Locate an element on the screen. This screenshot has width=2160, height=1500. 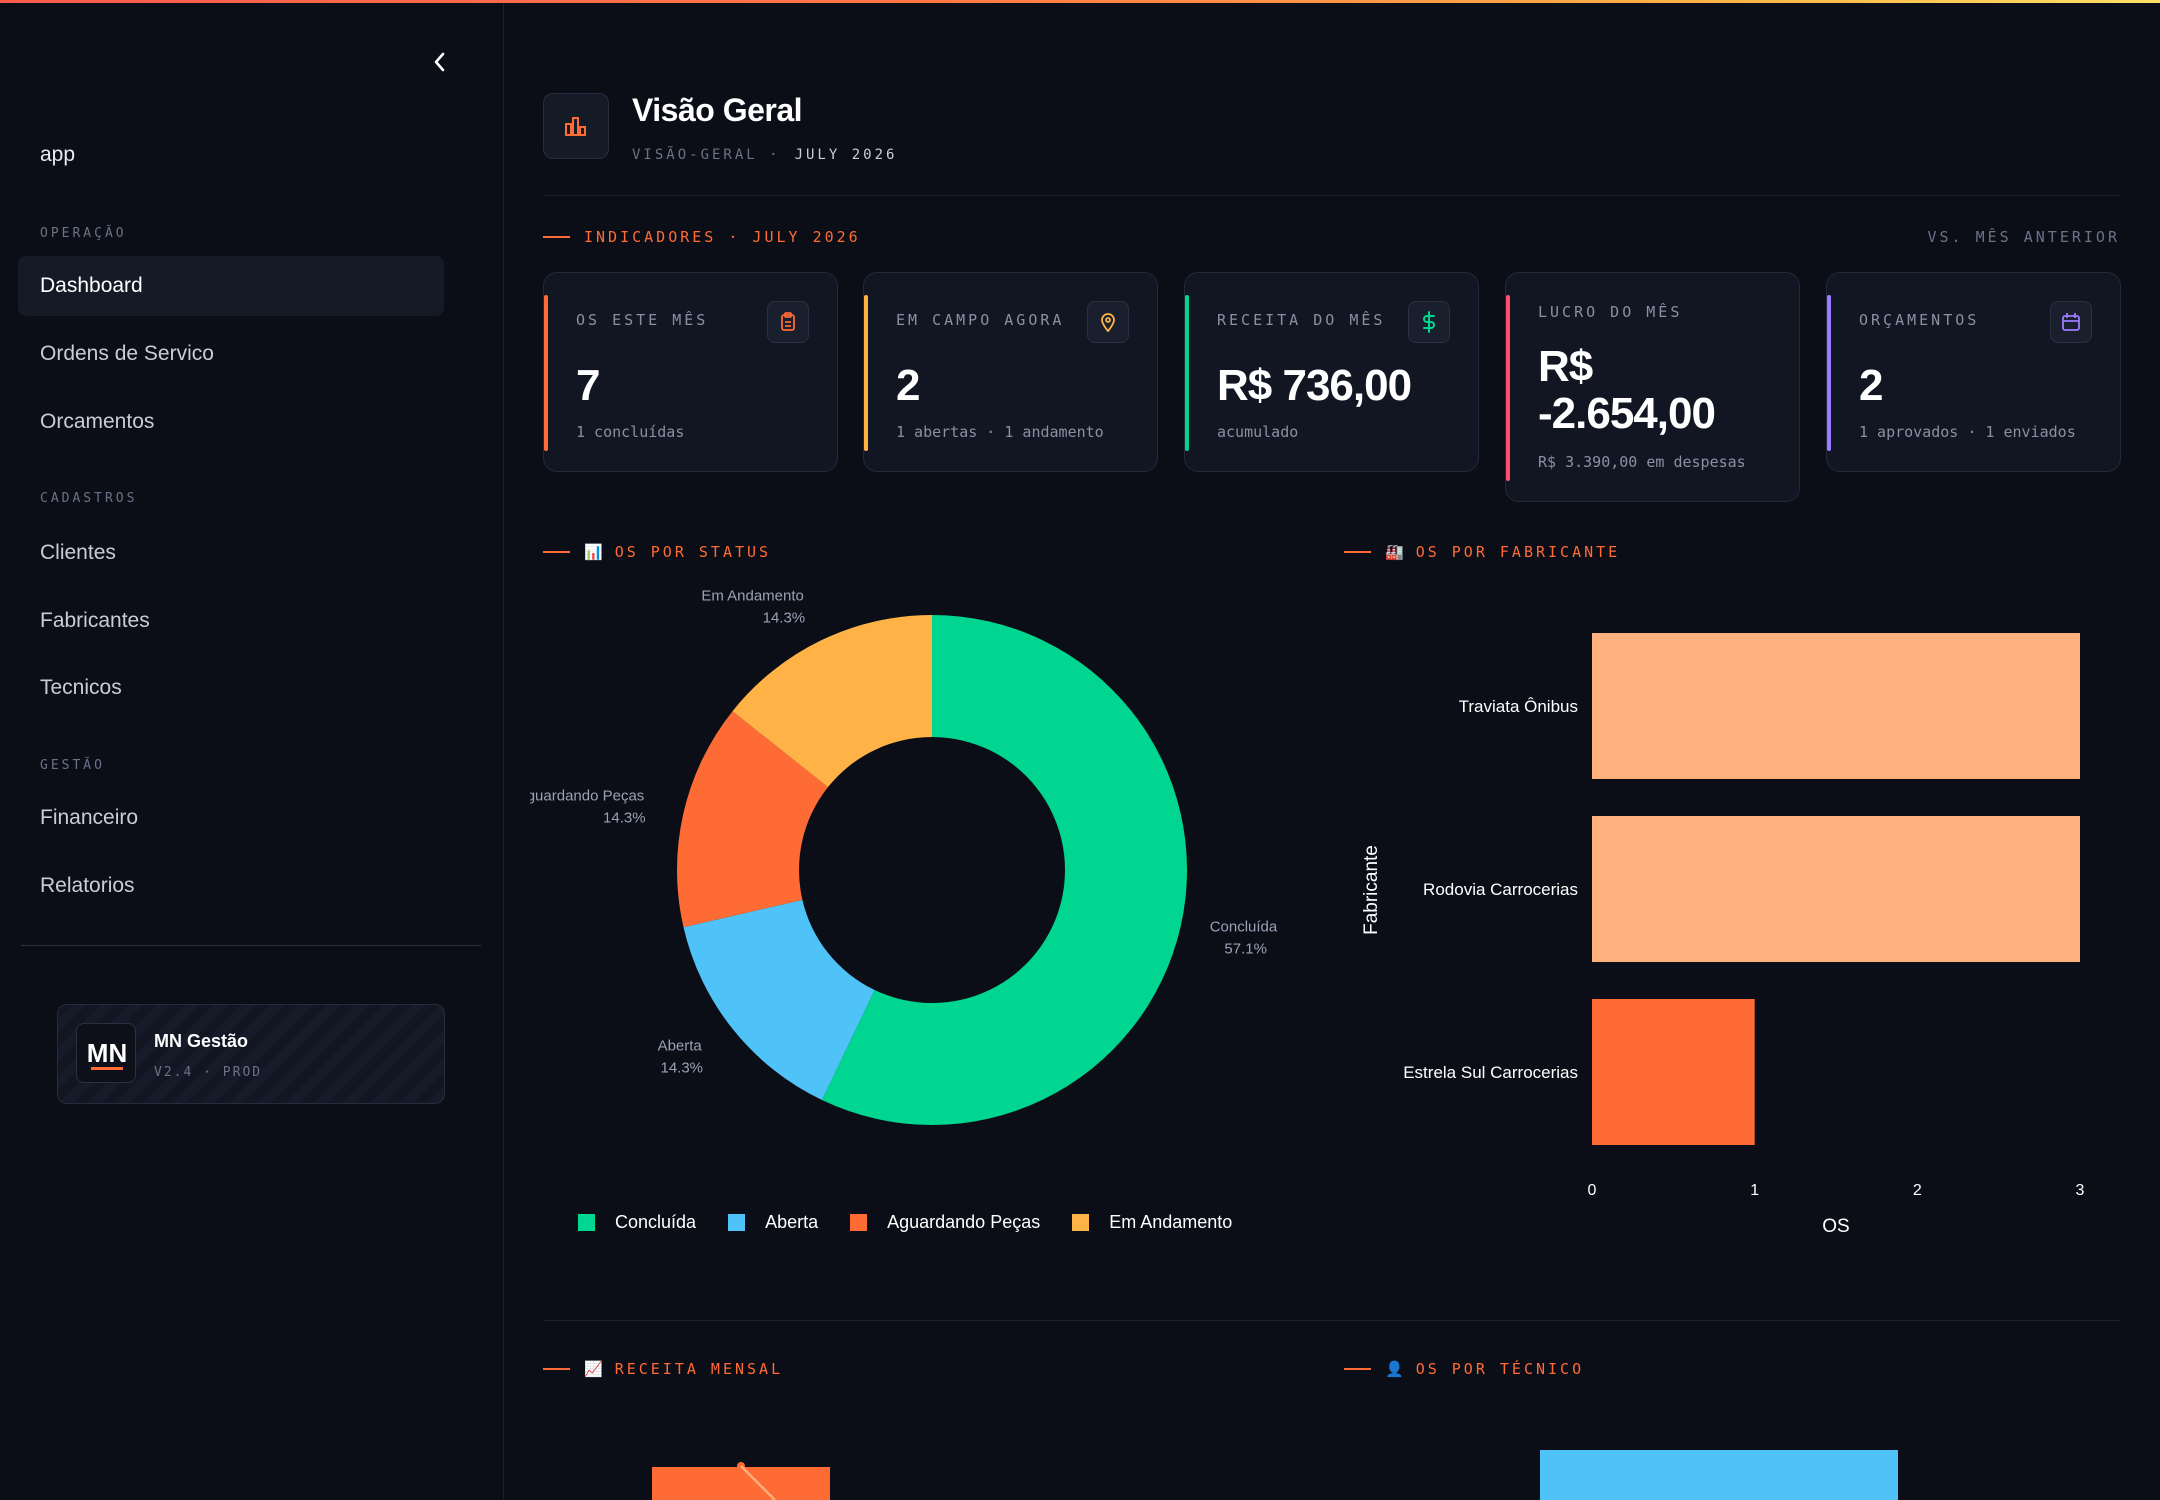
tecnico-section-heading: 👤 OS POR TÉCNICO is located at coordinates (1464, 1369).